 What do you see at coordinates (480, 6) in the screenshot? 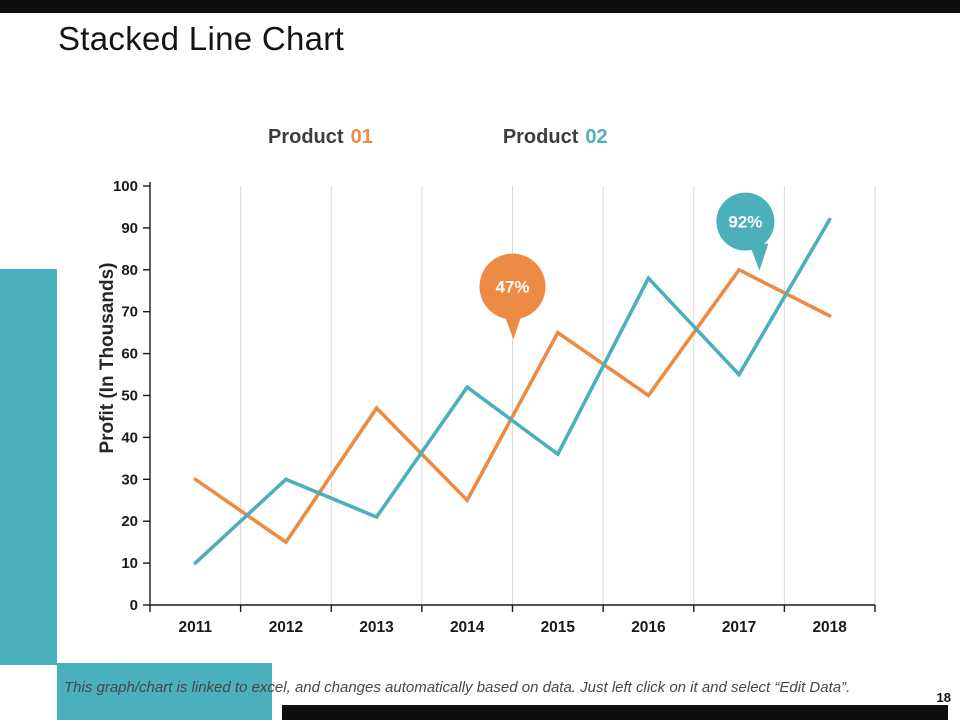
I see `top-accent-bar` at bounding box center [480, 6].